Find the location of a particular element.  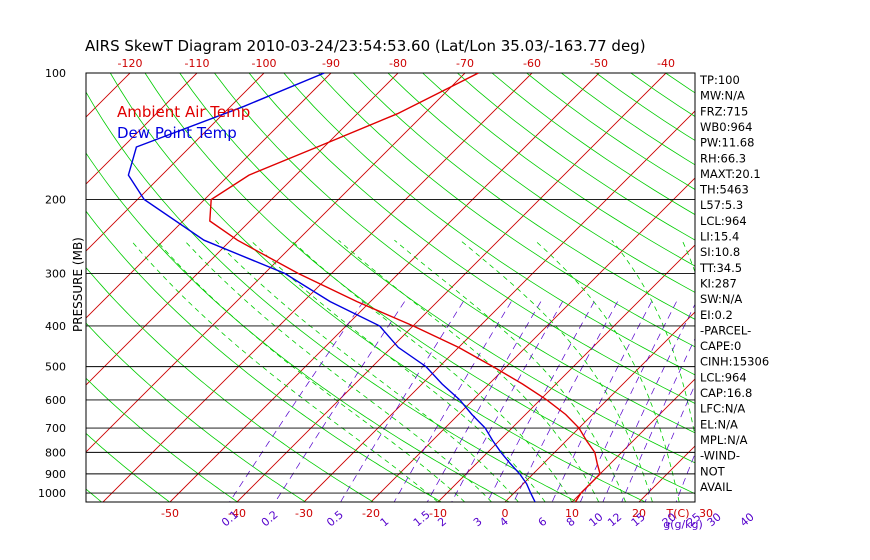

mixing-ratio-label: 12 is located at coordinates (614, 519).